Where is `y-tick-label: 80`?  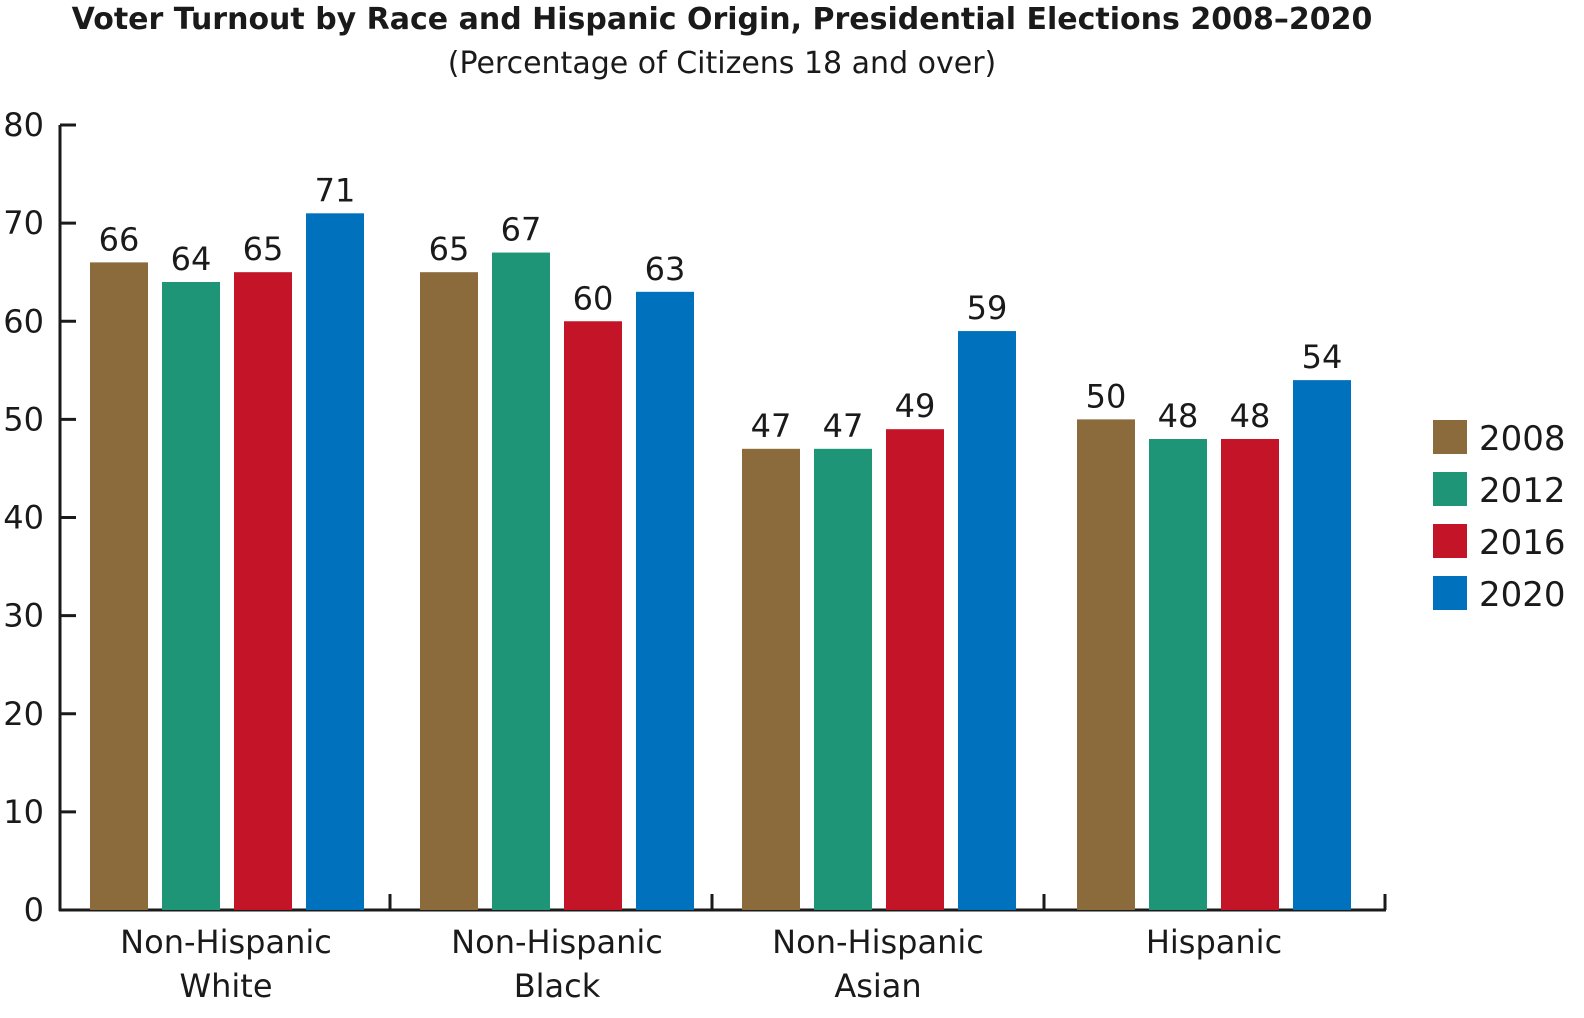 y-tick-label: 80 is located at coordinates (23, 125).